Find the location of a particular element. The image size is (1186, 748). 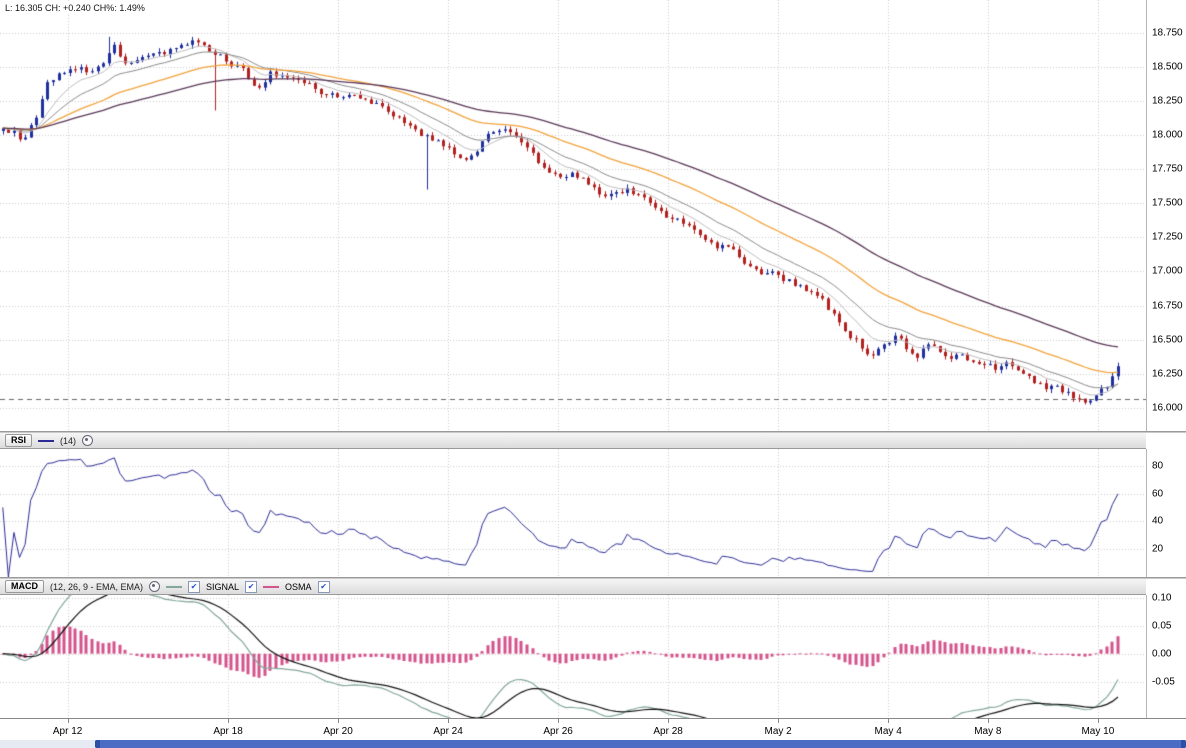

price-axis-label: 16.750 is located at coordinates (1167, 306).